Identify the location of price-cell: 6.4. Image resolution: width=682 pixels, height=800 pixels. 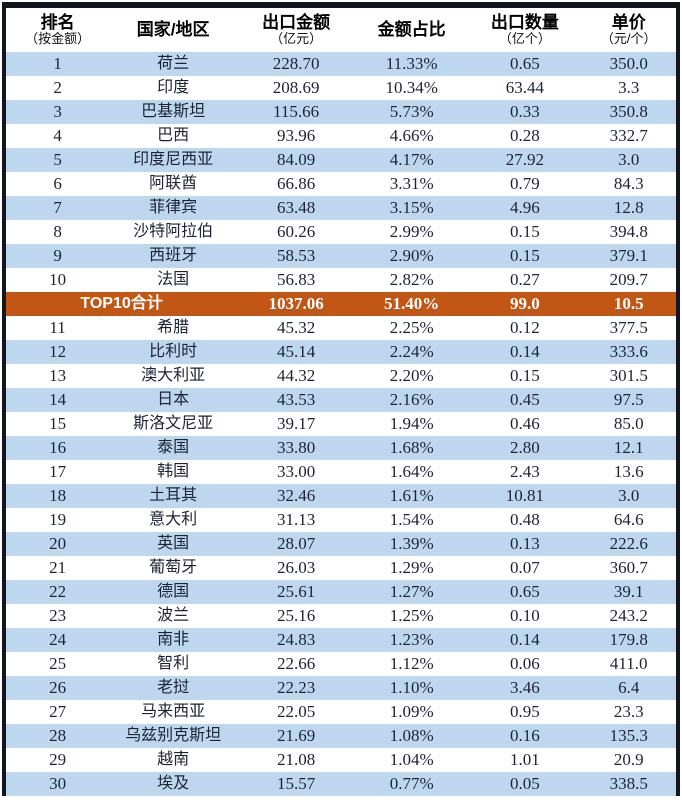
(628, 688).